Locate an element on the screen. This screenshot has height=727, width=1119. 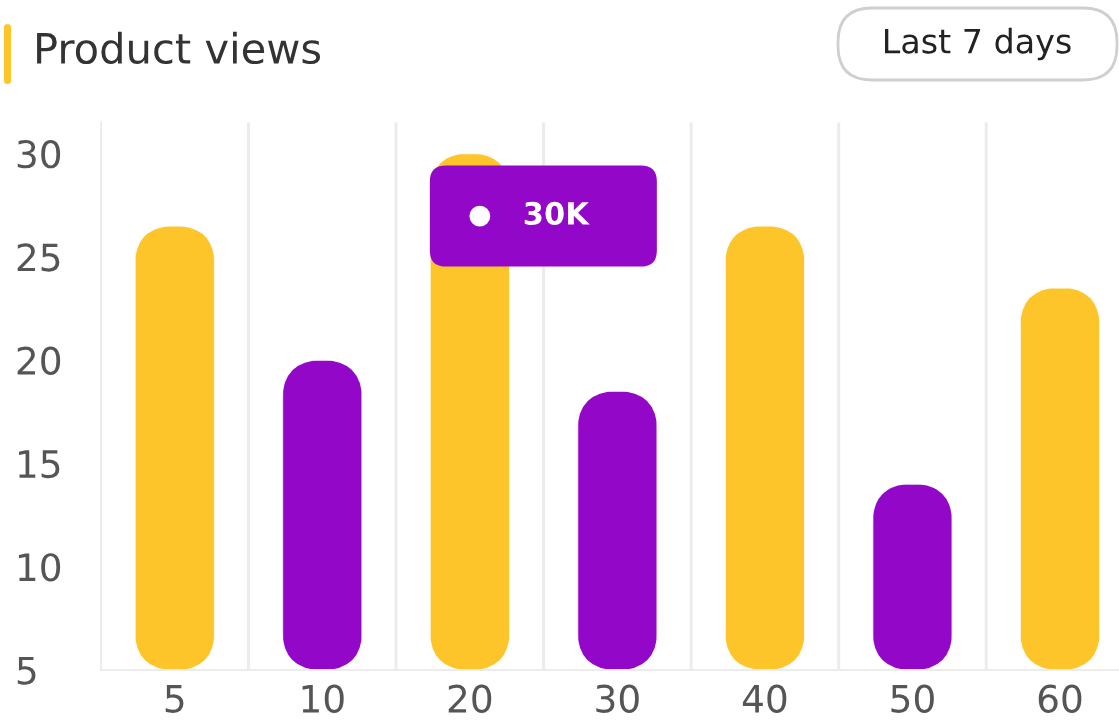
x-tick-label: 50 is located at coordinates (912, 698).